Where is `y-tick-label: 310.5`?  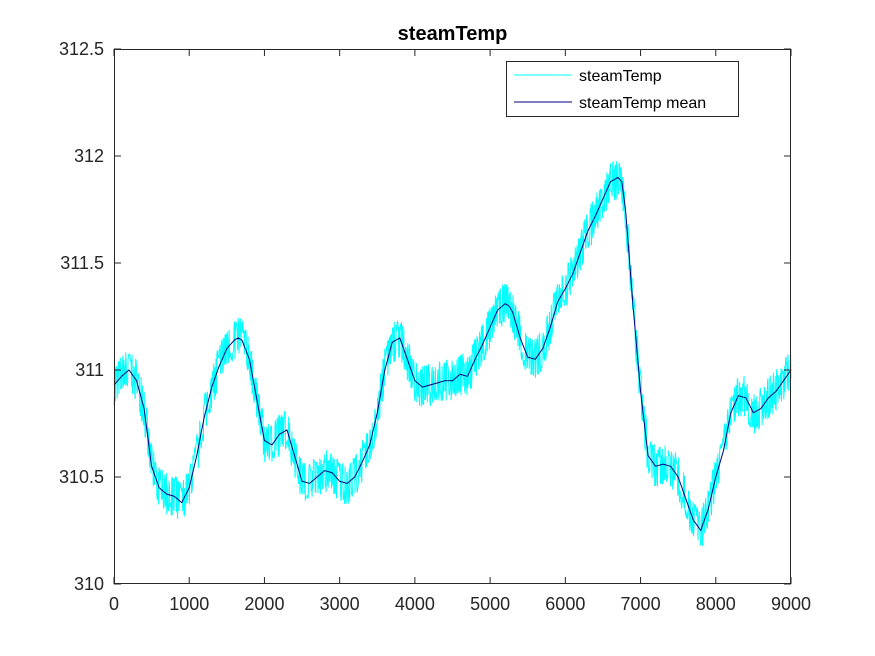
y-tick-label: 310.5 is located at coordinates (81, 477).